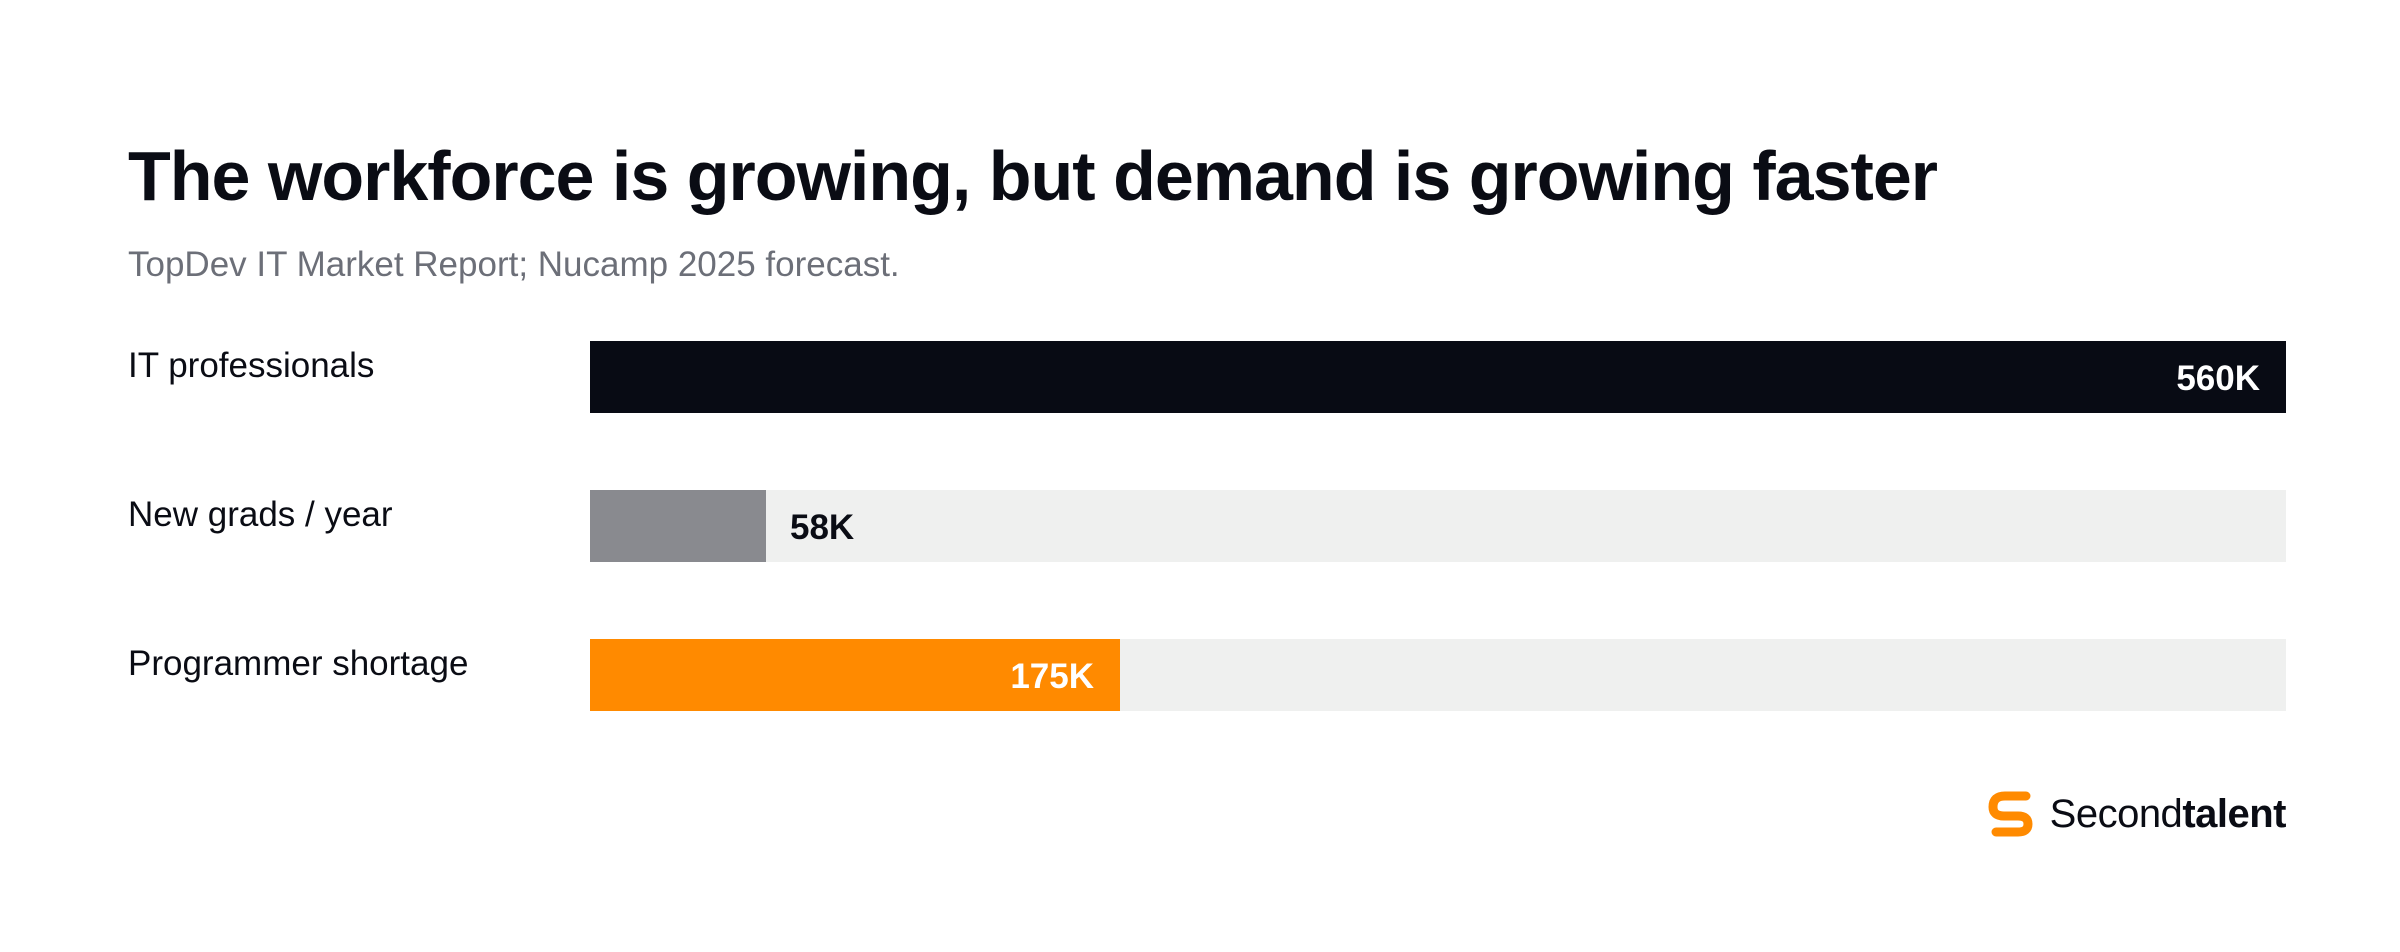 The width and height of the screenshot is (2400, 952). I want to click on bar-row: Programmer shortage 175K, so click(1200, 675).